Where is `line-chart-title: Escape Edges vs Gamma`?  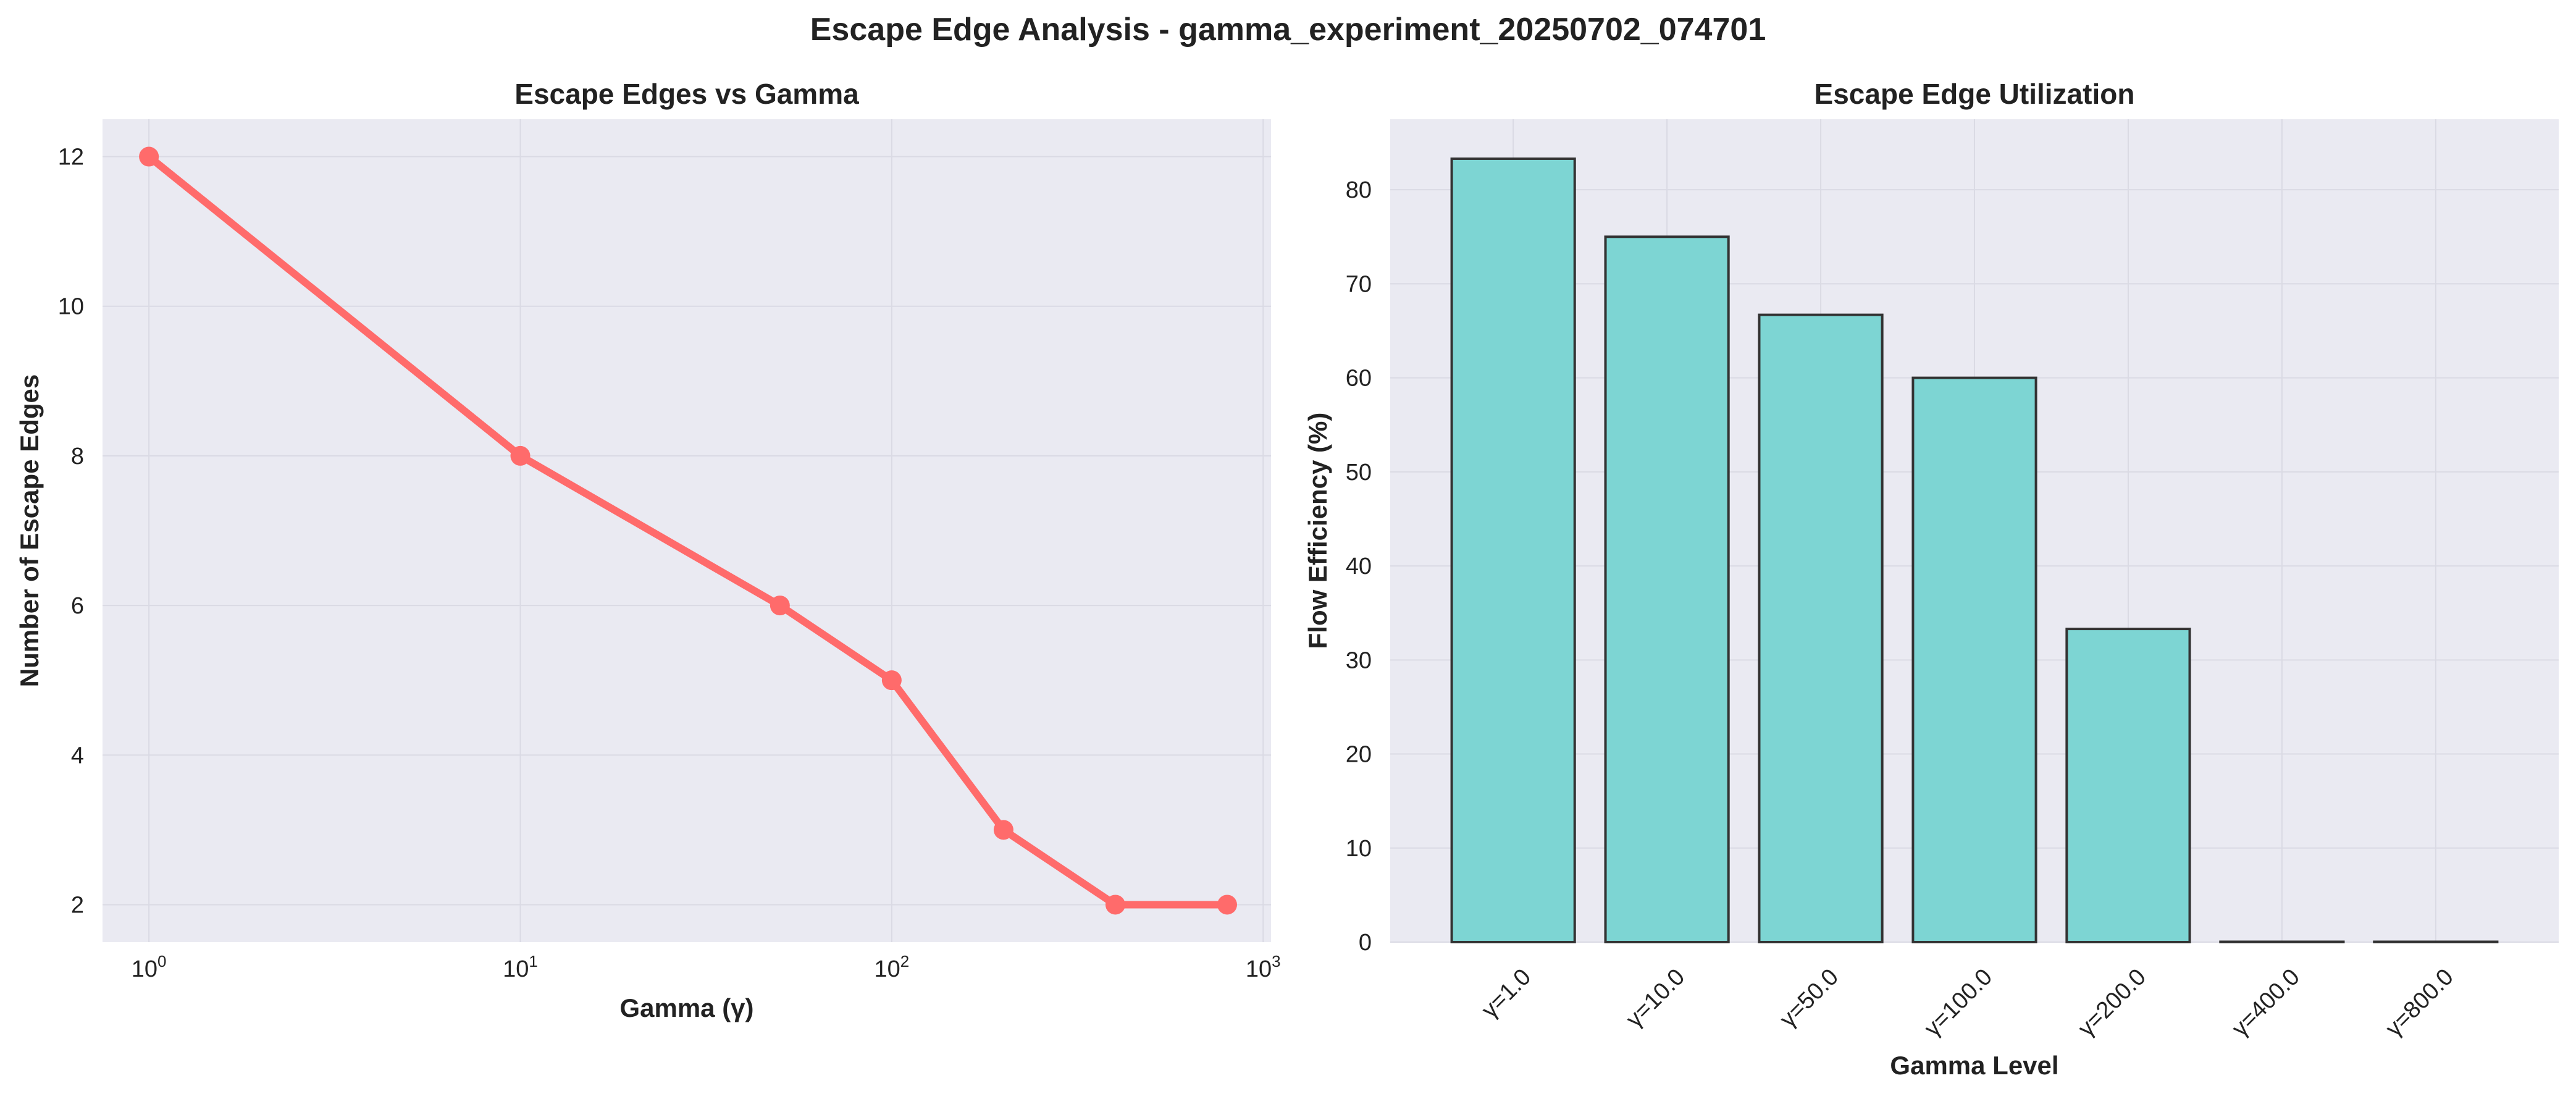 line-chart-title: Escape Edges vs Gamma is located at coordinates (686, 94).